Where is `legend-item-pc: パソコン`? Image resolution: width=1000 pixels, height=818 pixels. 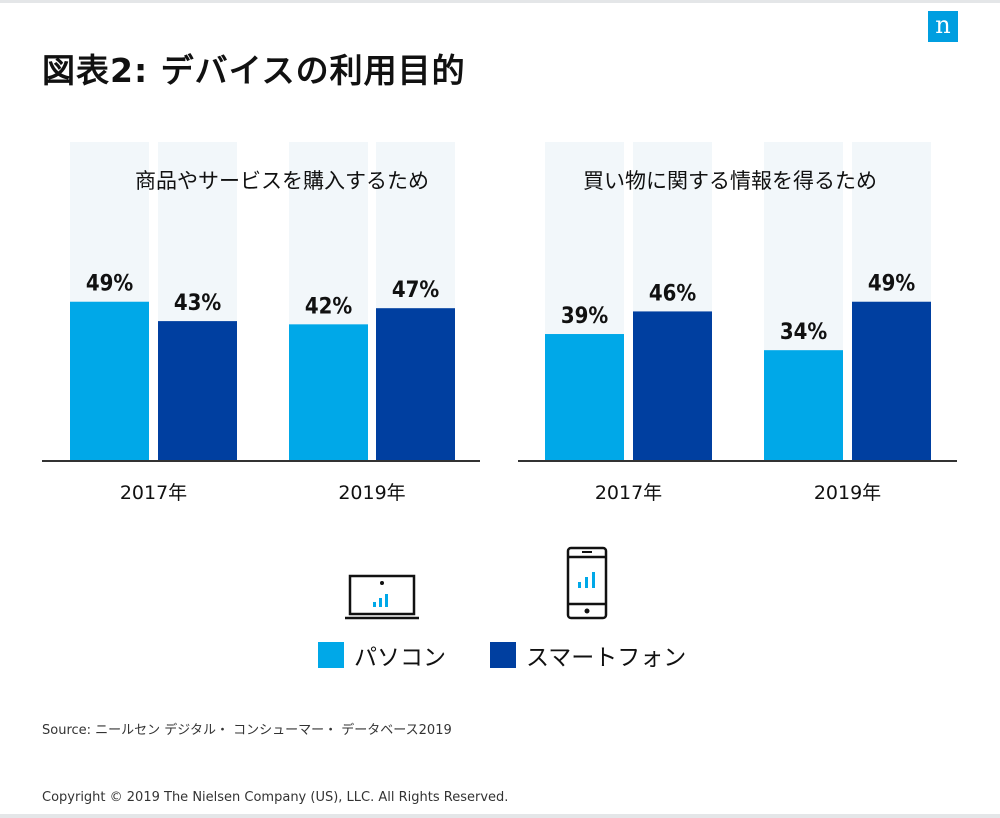
legend-item-pc: パソコン is located at coordinates (382, 655).